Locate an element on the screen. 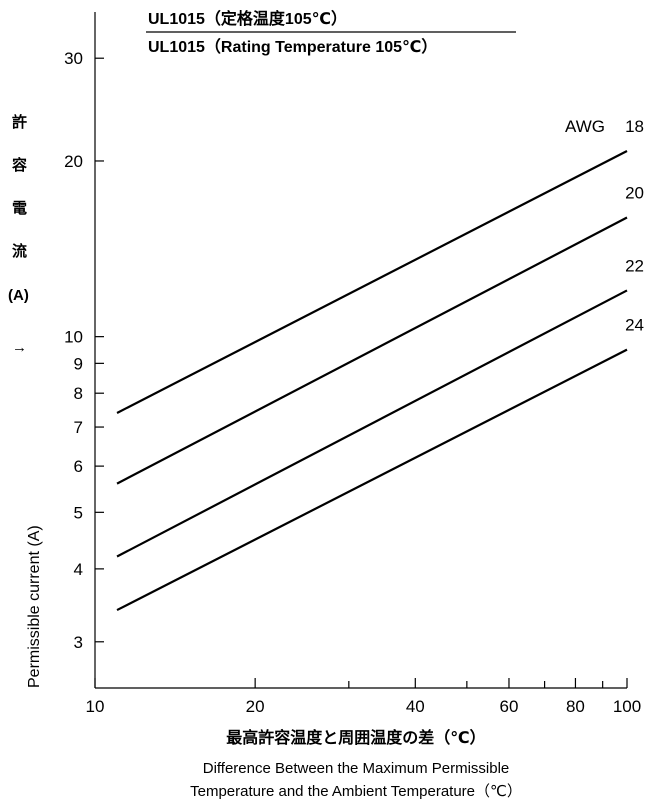 This screenshot has width=662, height=805. legend-prefix: AWG is located at coordinates (585, 126).